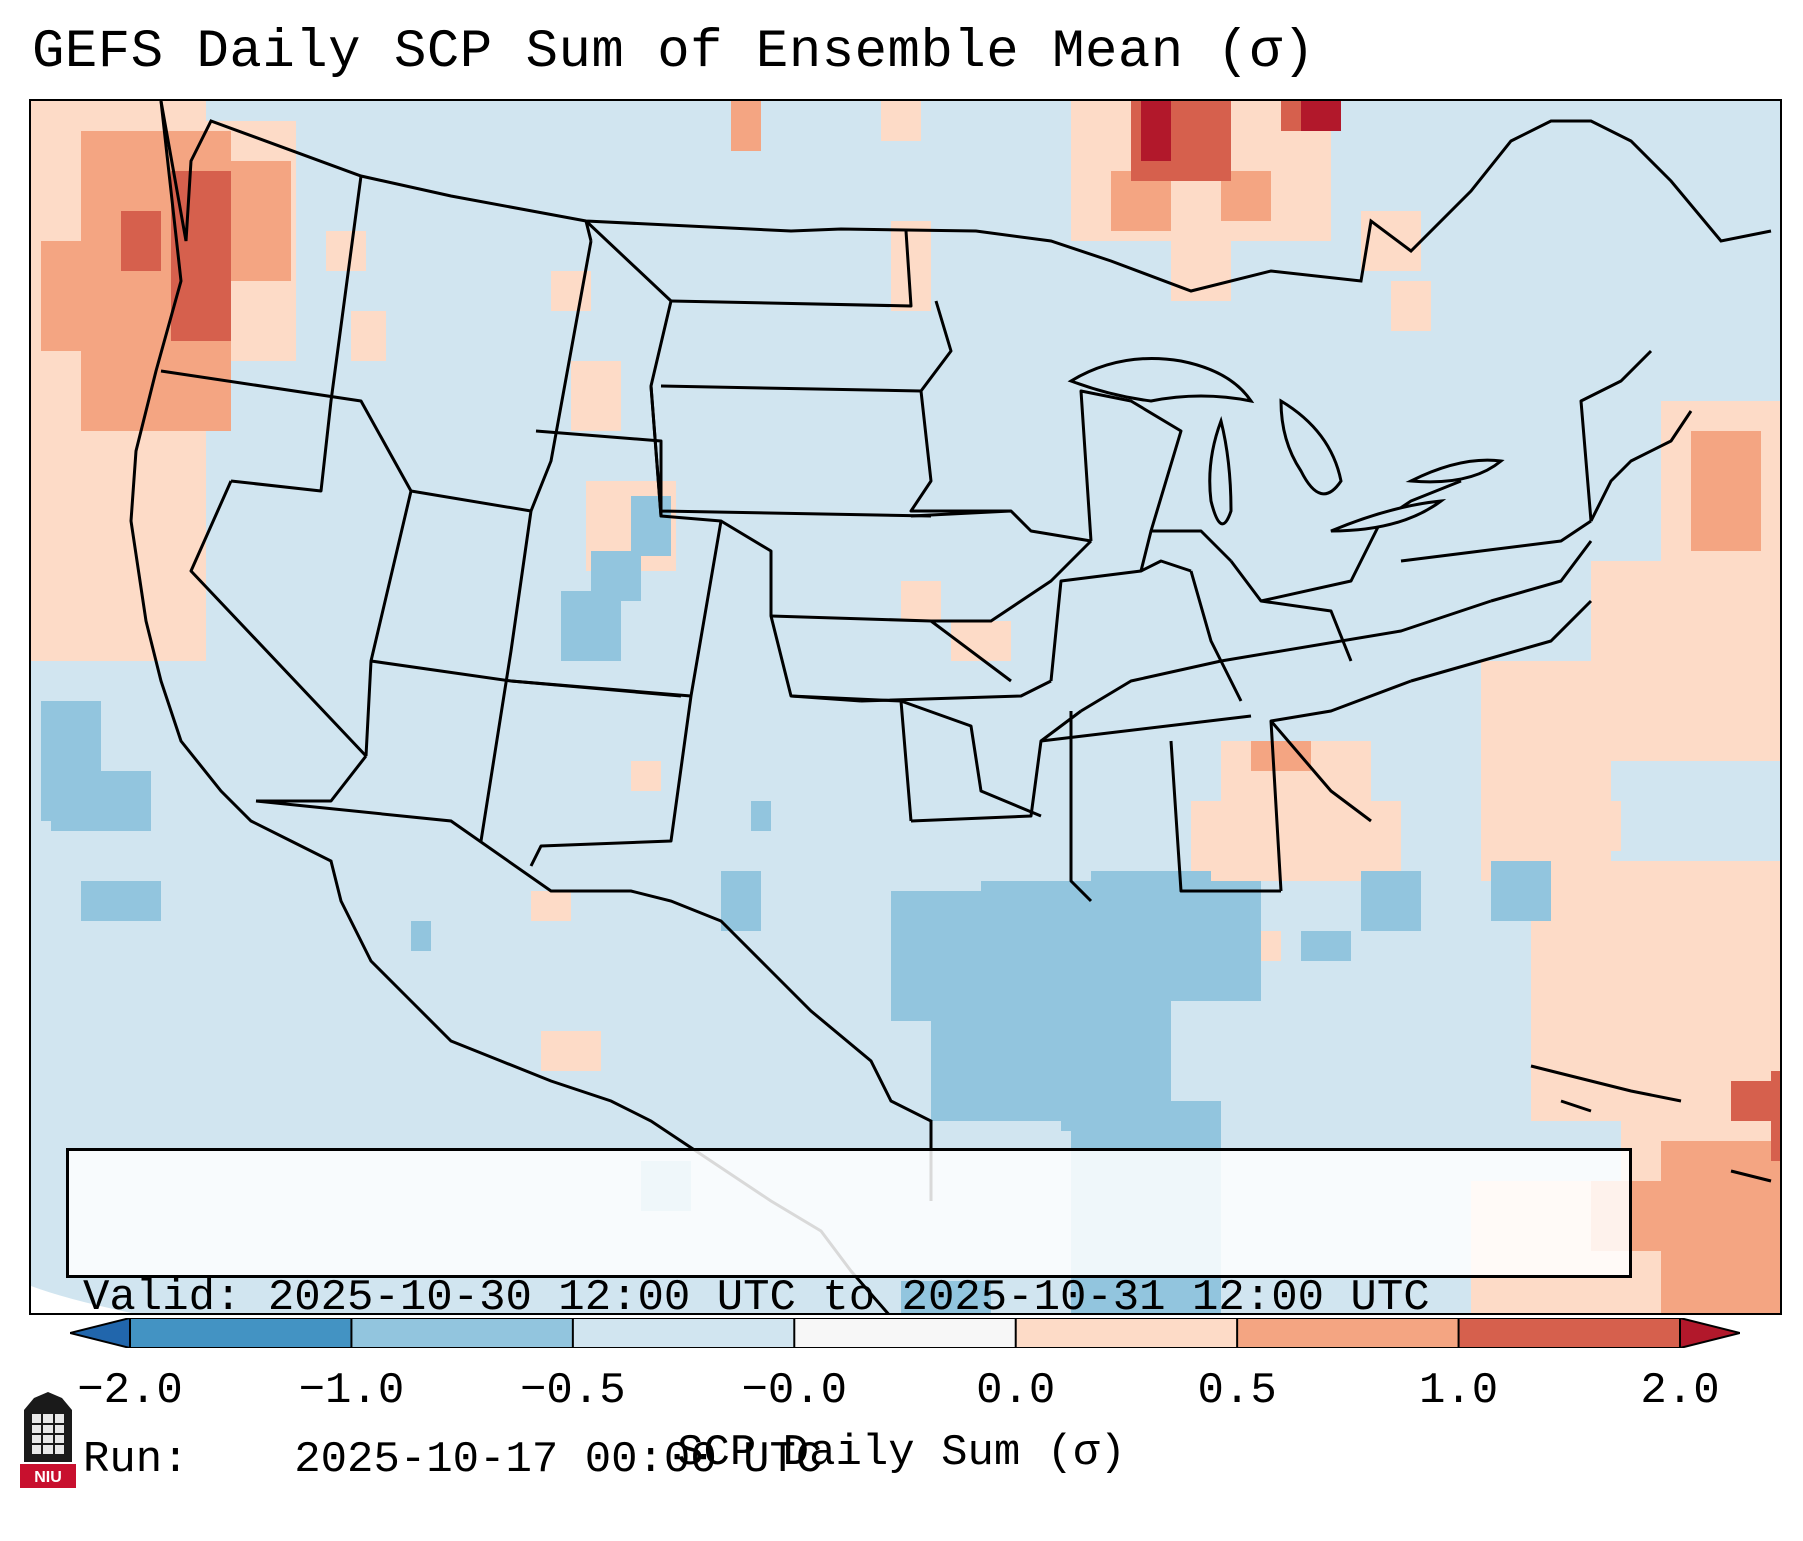 This screenshot has height=1541, width=1803. Describe the element at coordinates (1016, 1391) in the screenshot. I see `colorbar-tick-label: 0.0` at that location.